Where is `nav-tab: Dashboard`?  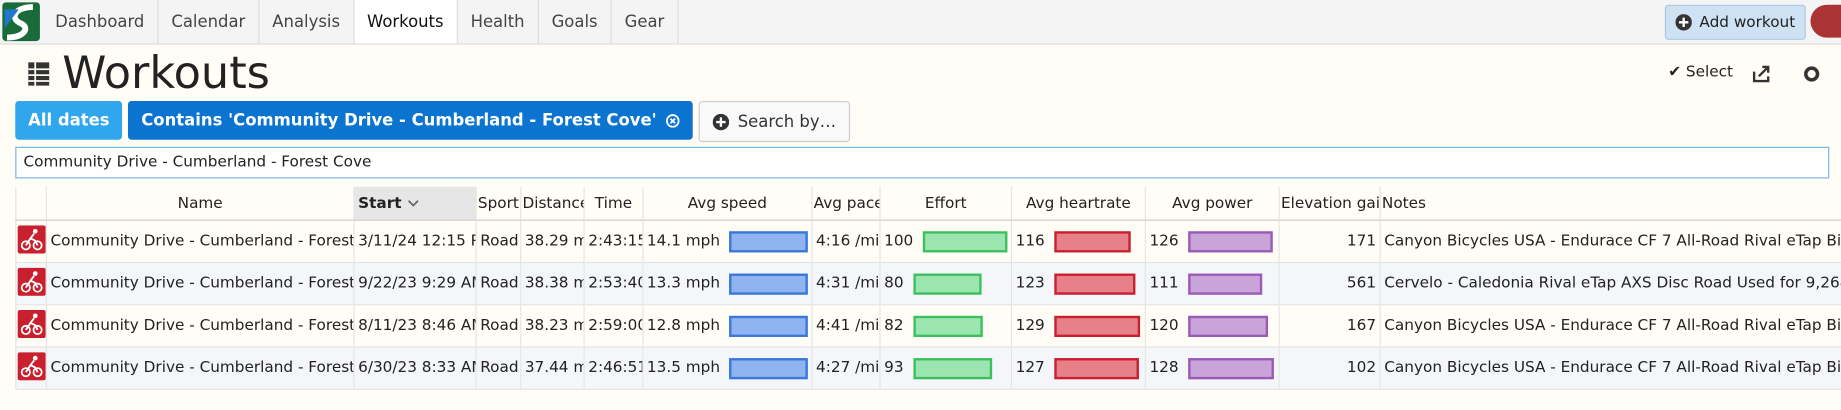
nav-tab: Dashboard is located at coordinates (100, 22).